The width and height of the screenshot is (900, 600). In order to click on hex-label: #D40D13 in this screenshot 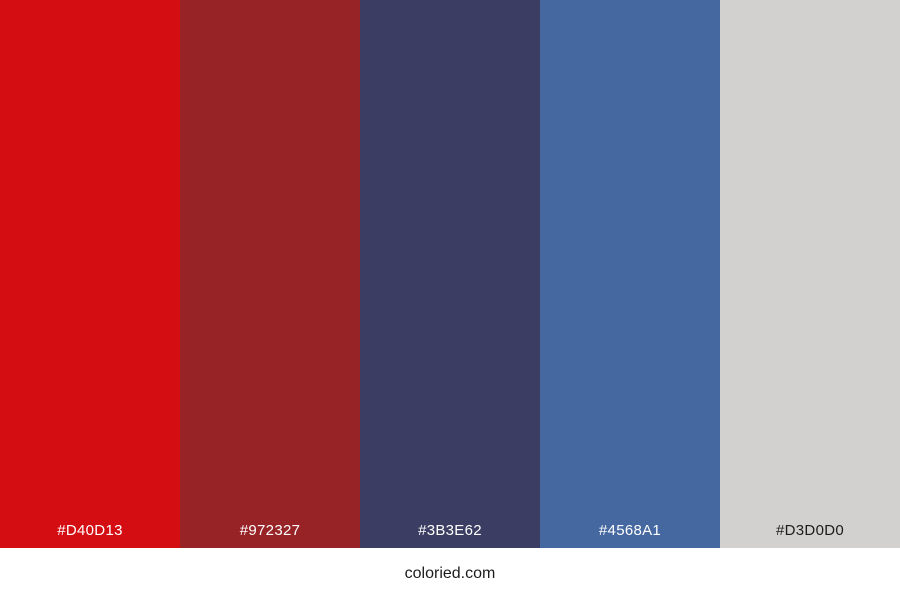, I will do `click(90, 530)`.